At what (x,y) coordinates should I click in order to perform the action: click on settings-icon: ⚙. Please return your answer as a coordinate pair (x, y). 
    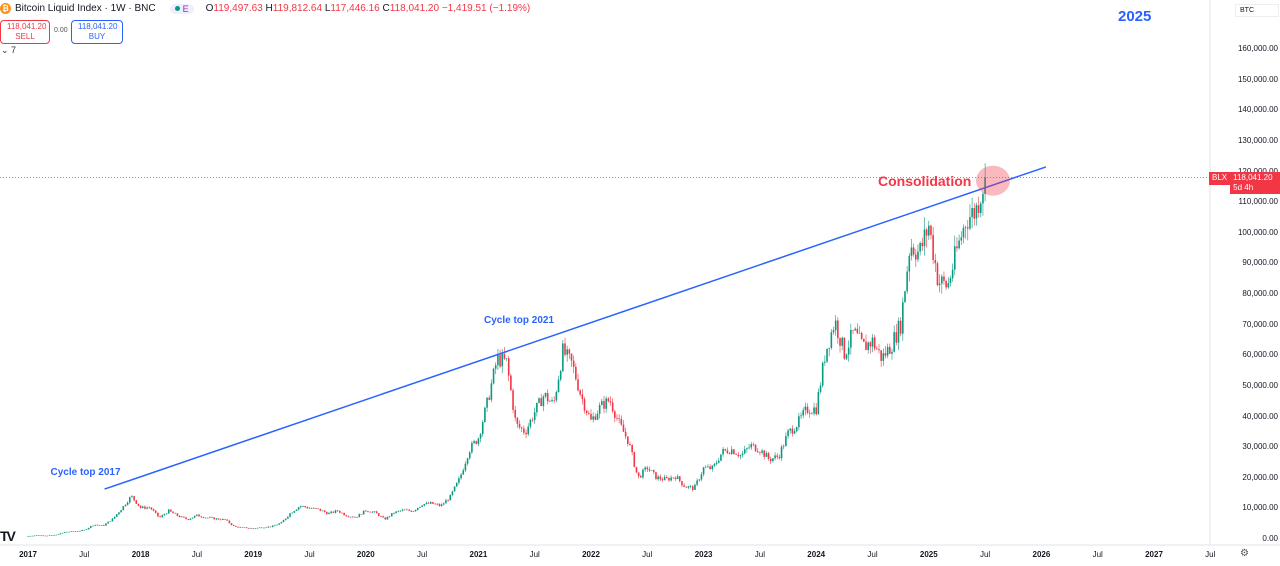
    Looking at the image, I should click on (1244, 553).